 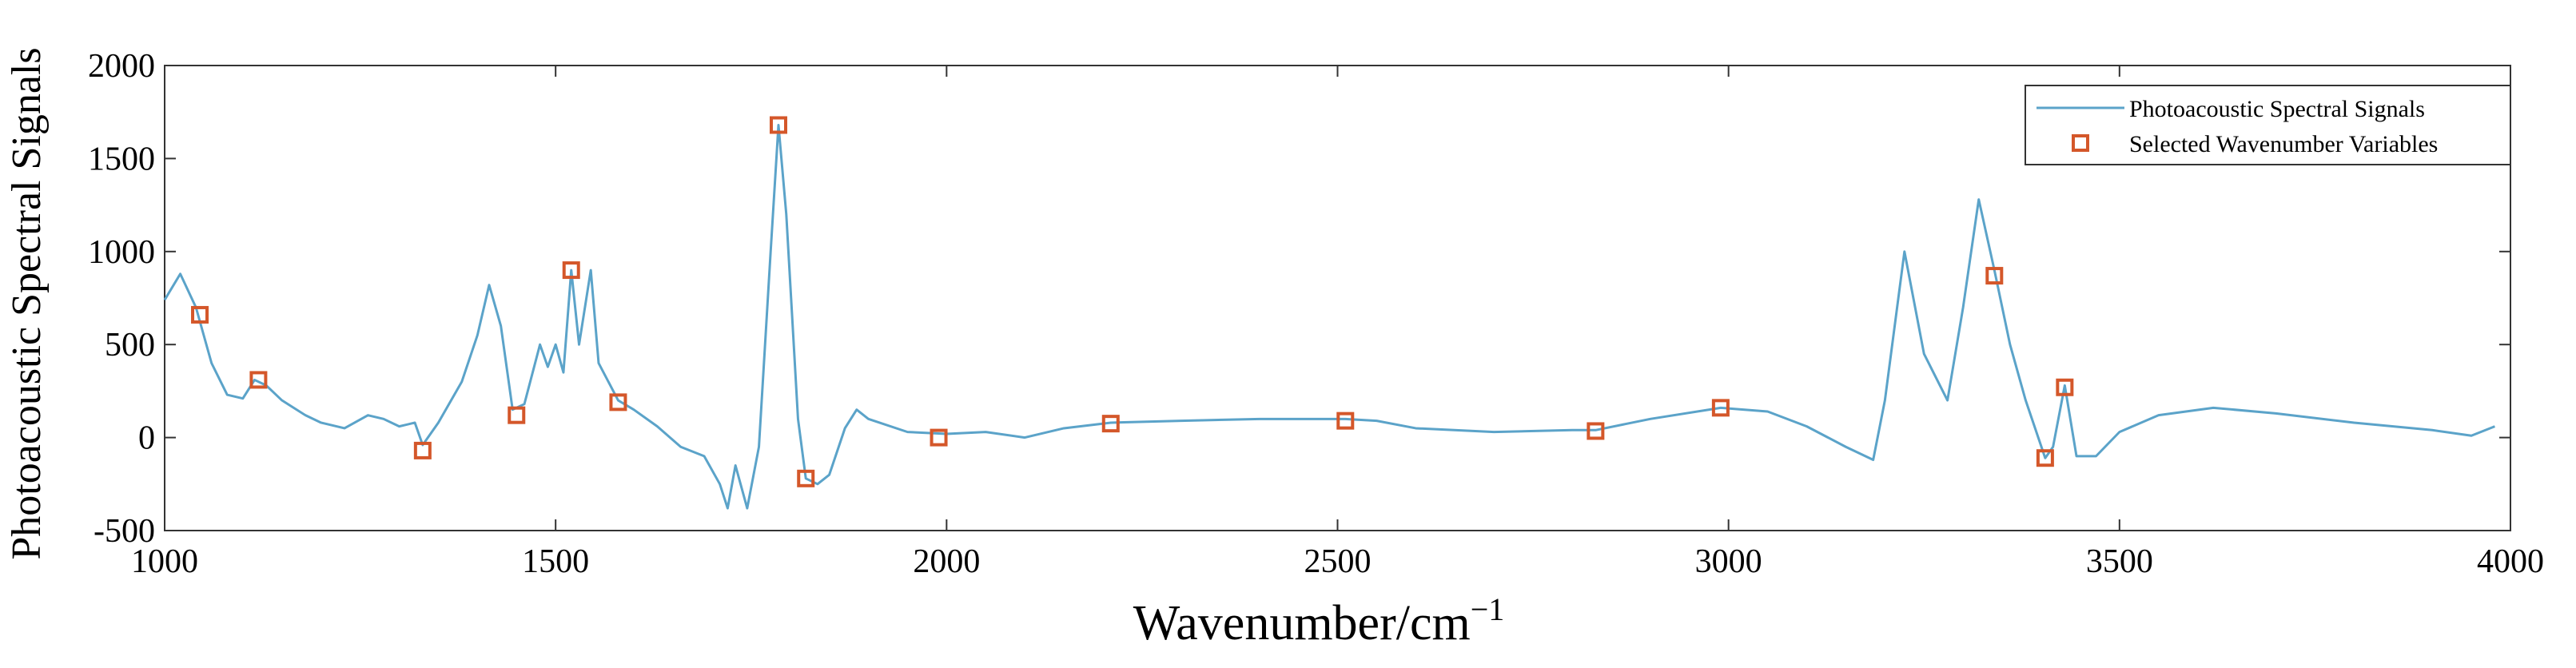 What do you see at coordinates (2080, 143) in the screenshot?
I see `legend-marker` at bounding box center [2080, 143].